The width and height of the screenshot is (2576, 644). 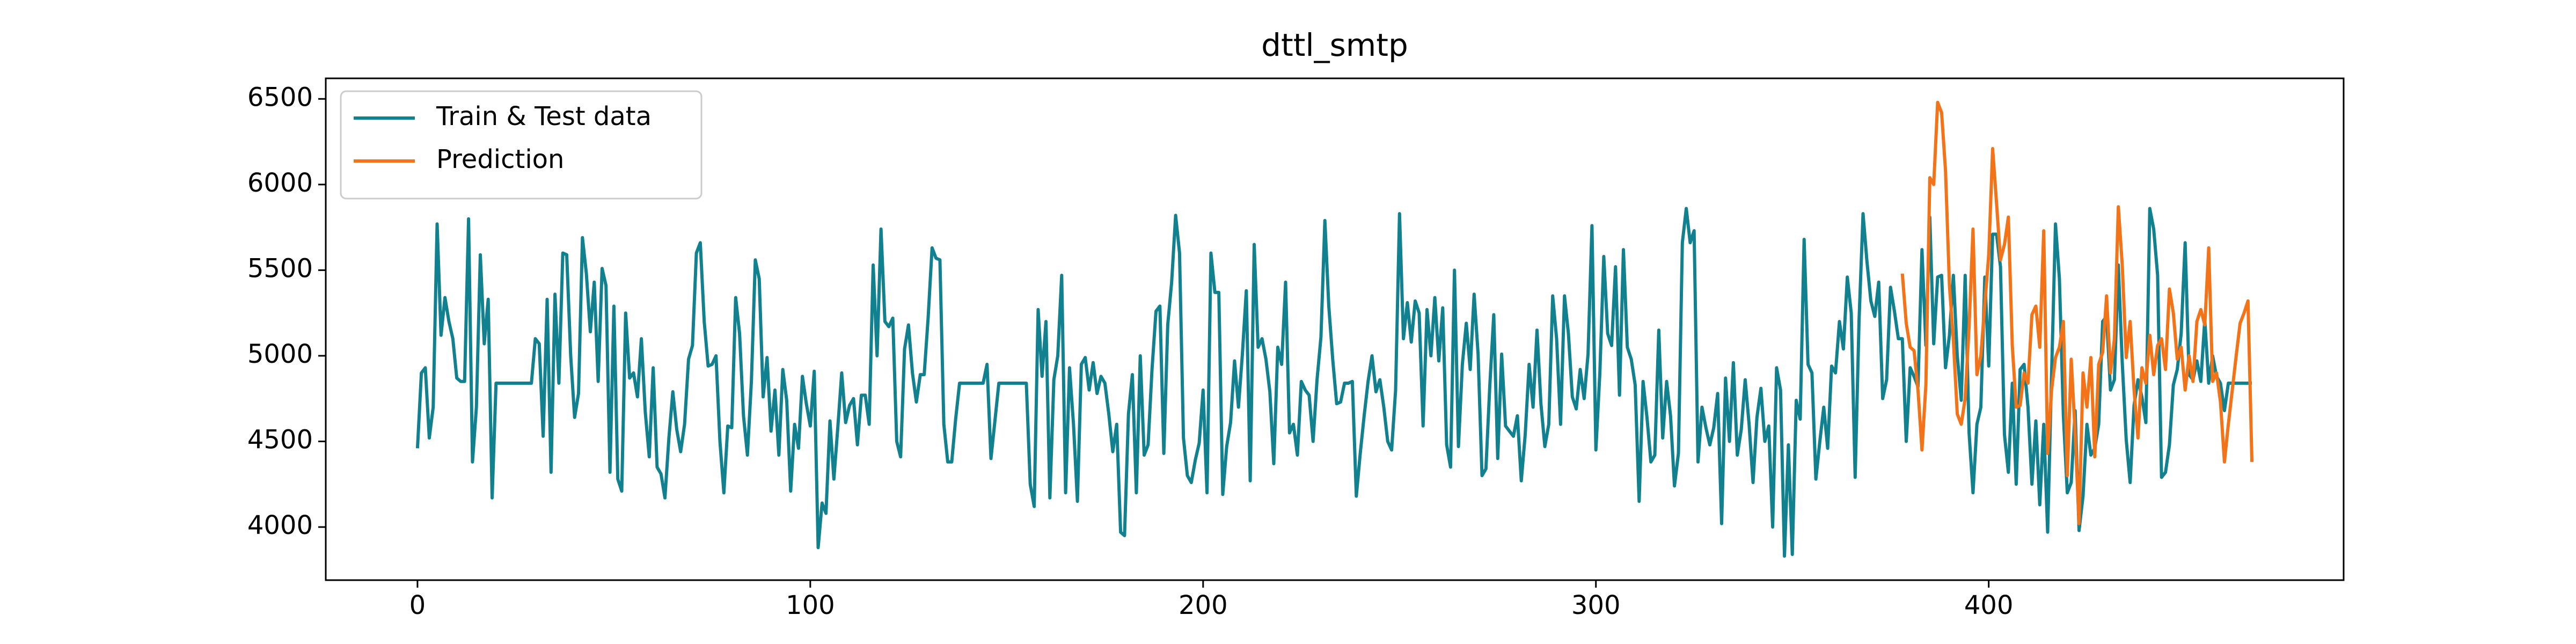 I want to click on y-tick-label: 5500, so click(x=280, y=268).